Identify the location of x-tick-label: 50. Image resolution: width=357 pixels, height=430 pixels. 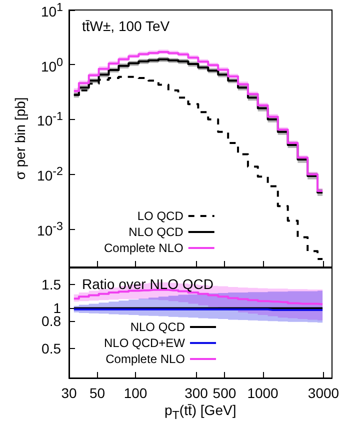
(97, 393).